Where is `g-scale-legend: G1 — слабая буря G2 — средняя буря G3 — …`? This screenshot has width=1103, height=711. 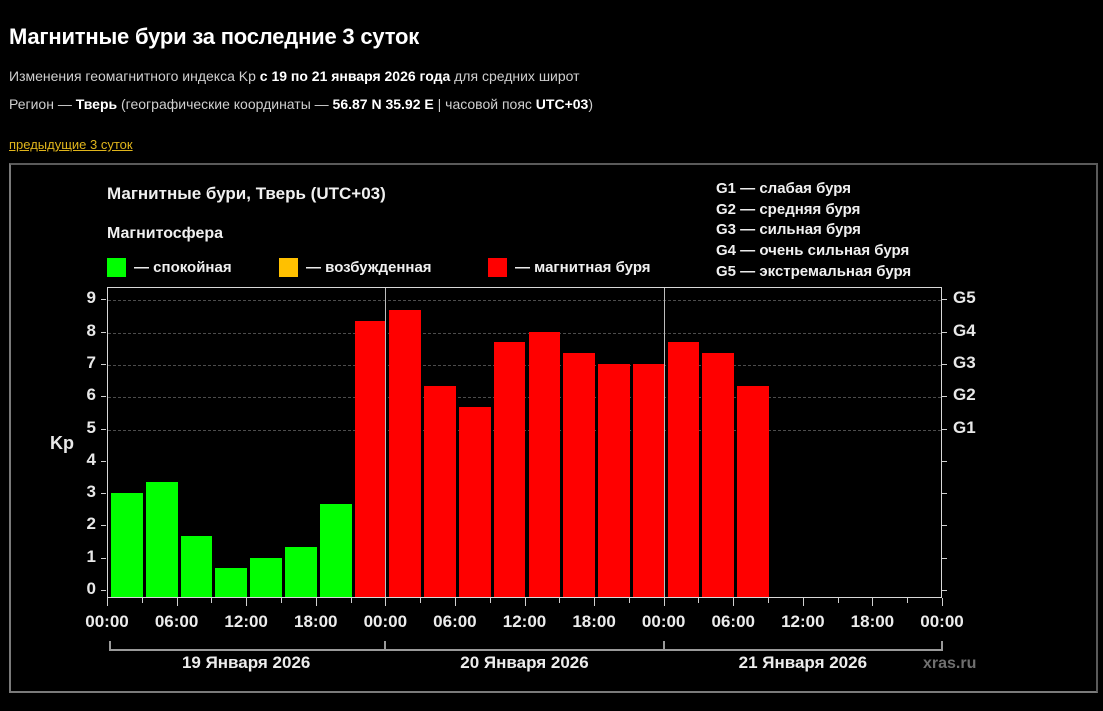 g-scale-legend: G1 — слабая буря G2 — средняя буря G3 — … is located at coordinates (814, 230).